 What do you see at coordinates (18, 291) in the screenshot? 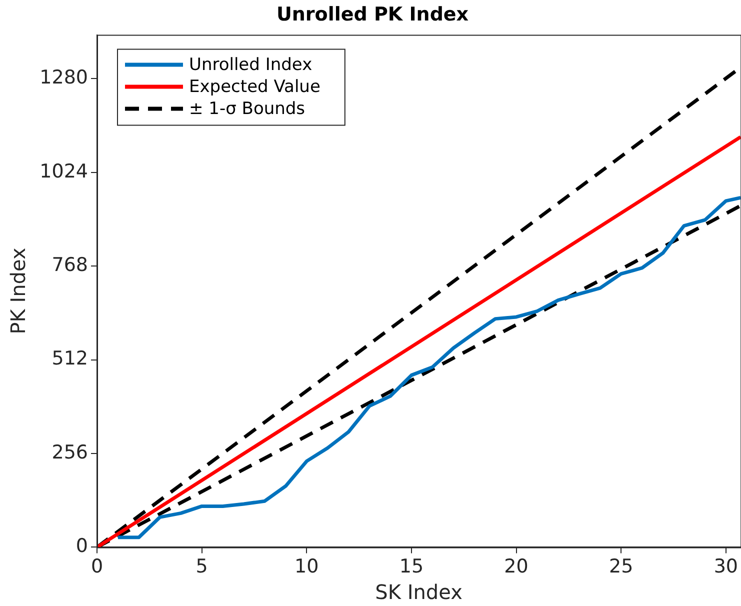
I see `y-axis-title: PK Index` at bounding box center [18, 291].